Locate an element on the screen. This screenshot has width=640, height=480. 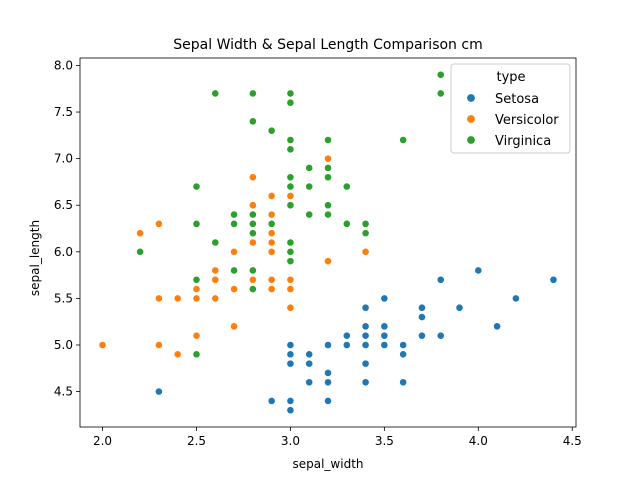
legend-box is located at coordinates (510, 108).